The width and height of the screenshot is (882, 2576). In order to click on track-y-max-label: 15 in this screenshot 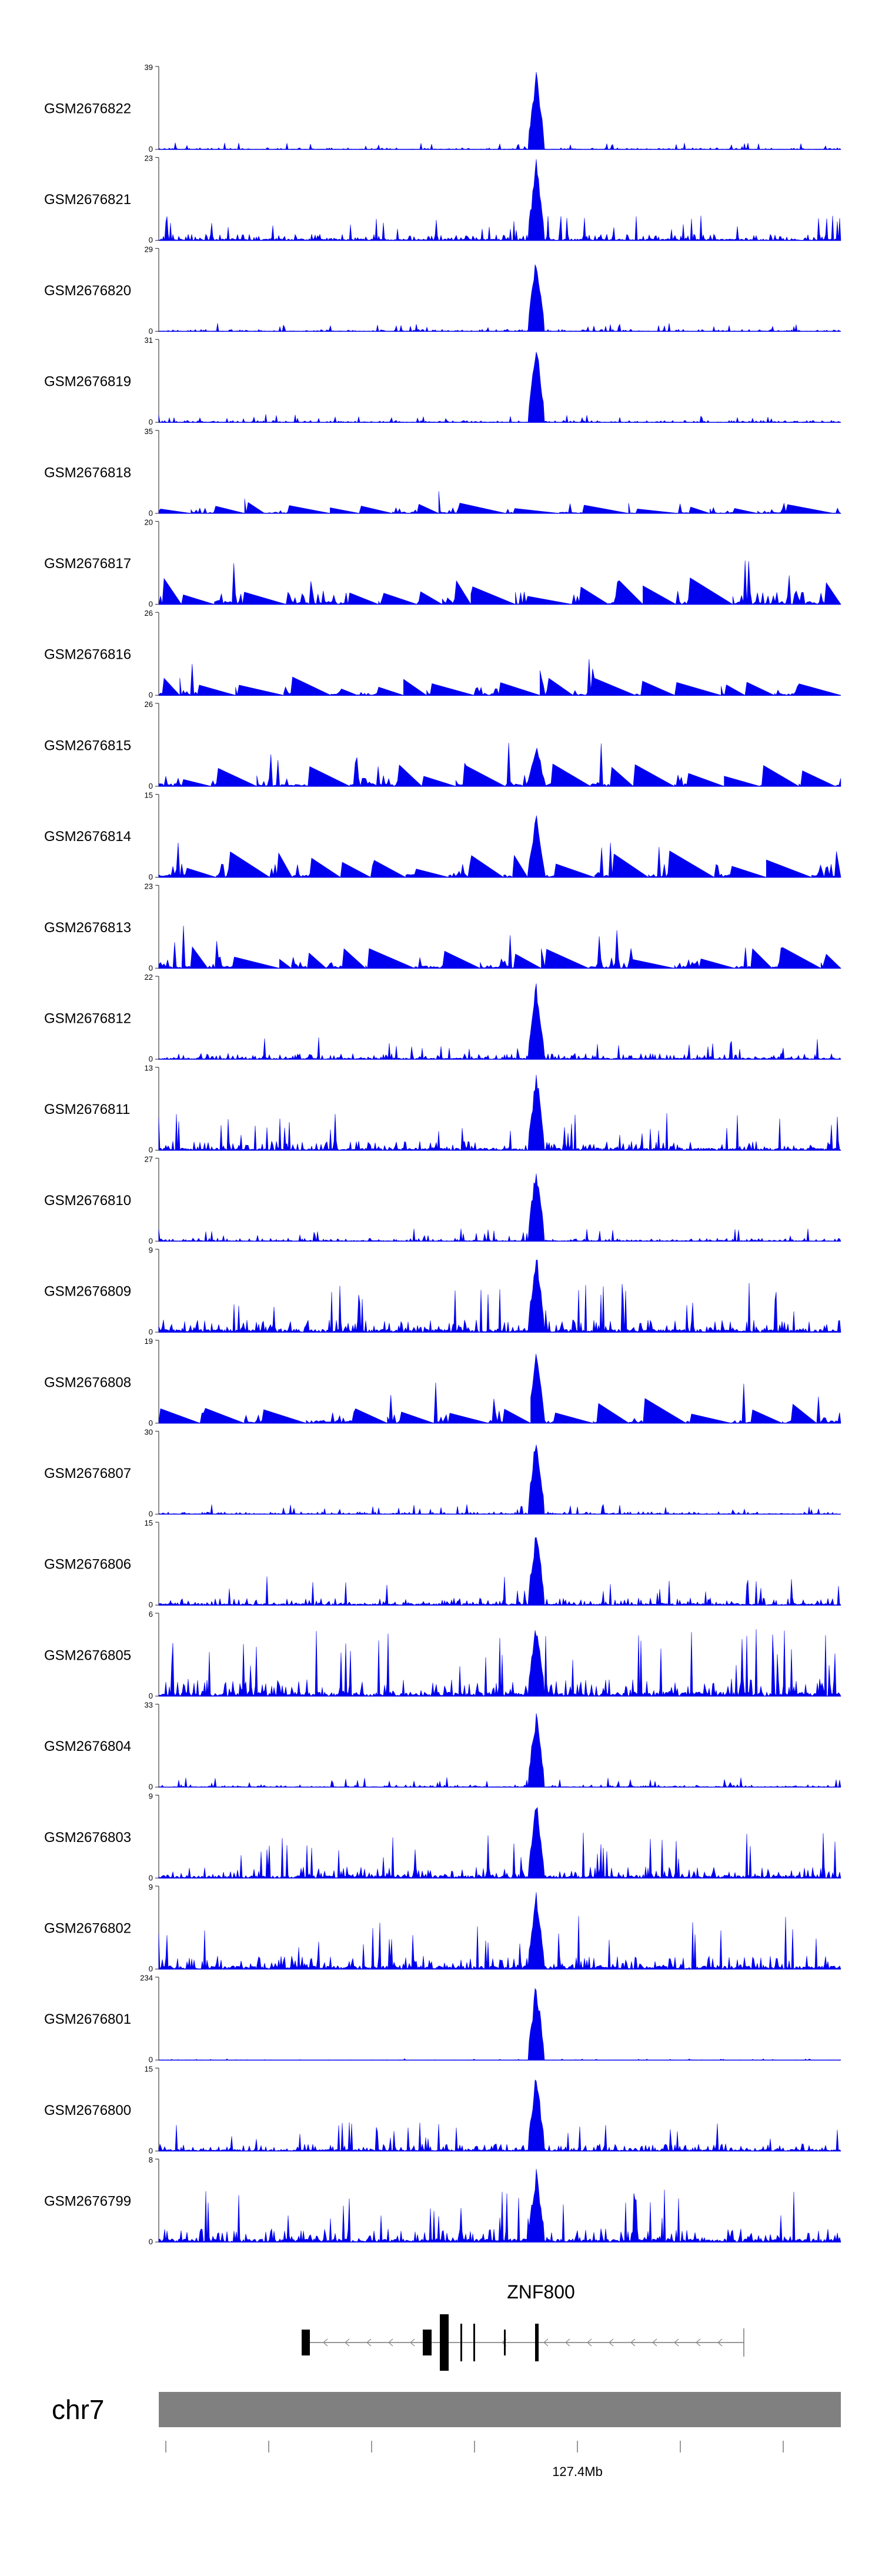, I will do `click(149, 1523)`.